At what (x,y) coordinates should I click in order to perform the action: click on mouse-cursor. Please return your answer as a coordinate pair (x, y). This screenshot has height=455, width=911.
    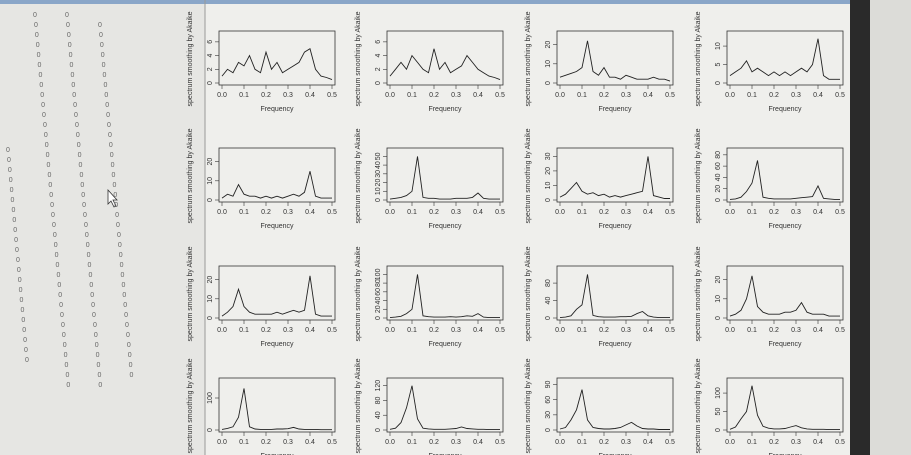
    Looking at the image, I should click on (112, 198).